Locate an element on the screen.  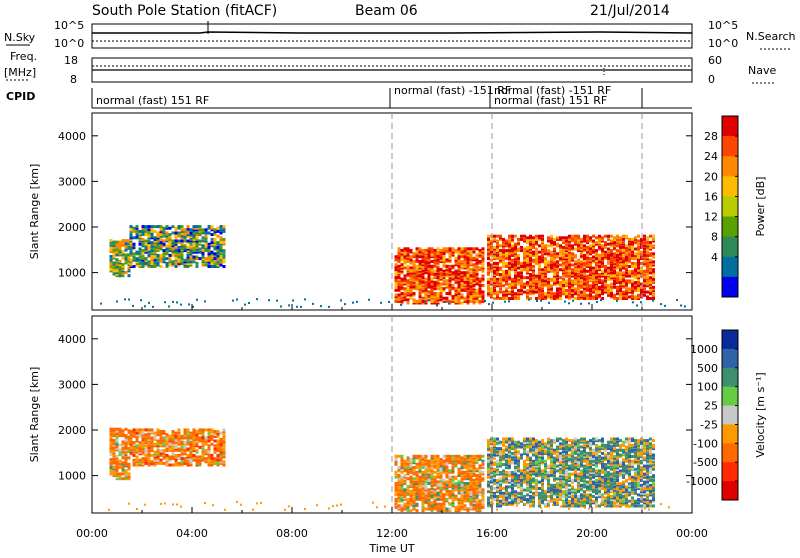
nsky-left-tick-top: 10^5 is located at coordinates (69, 25).